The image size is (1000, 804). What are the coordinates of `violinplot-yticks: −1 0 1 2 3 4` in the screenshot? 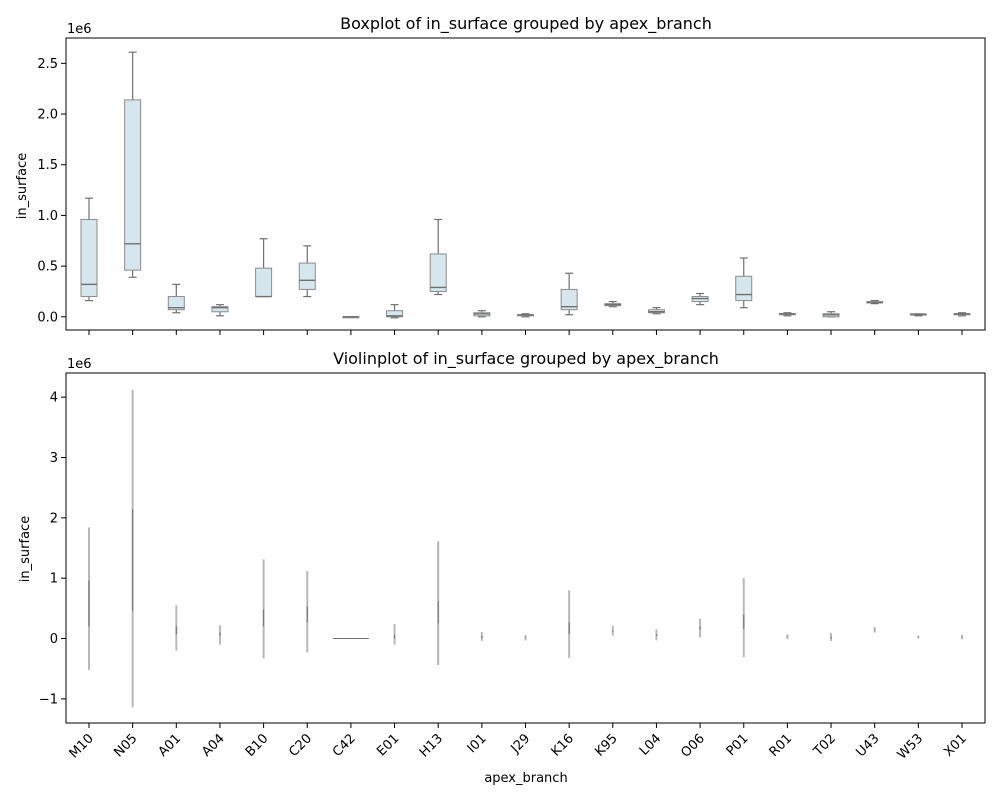 It's located at (52, 549).